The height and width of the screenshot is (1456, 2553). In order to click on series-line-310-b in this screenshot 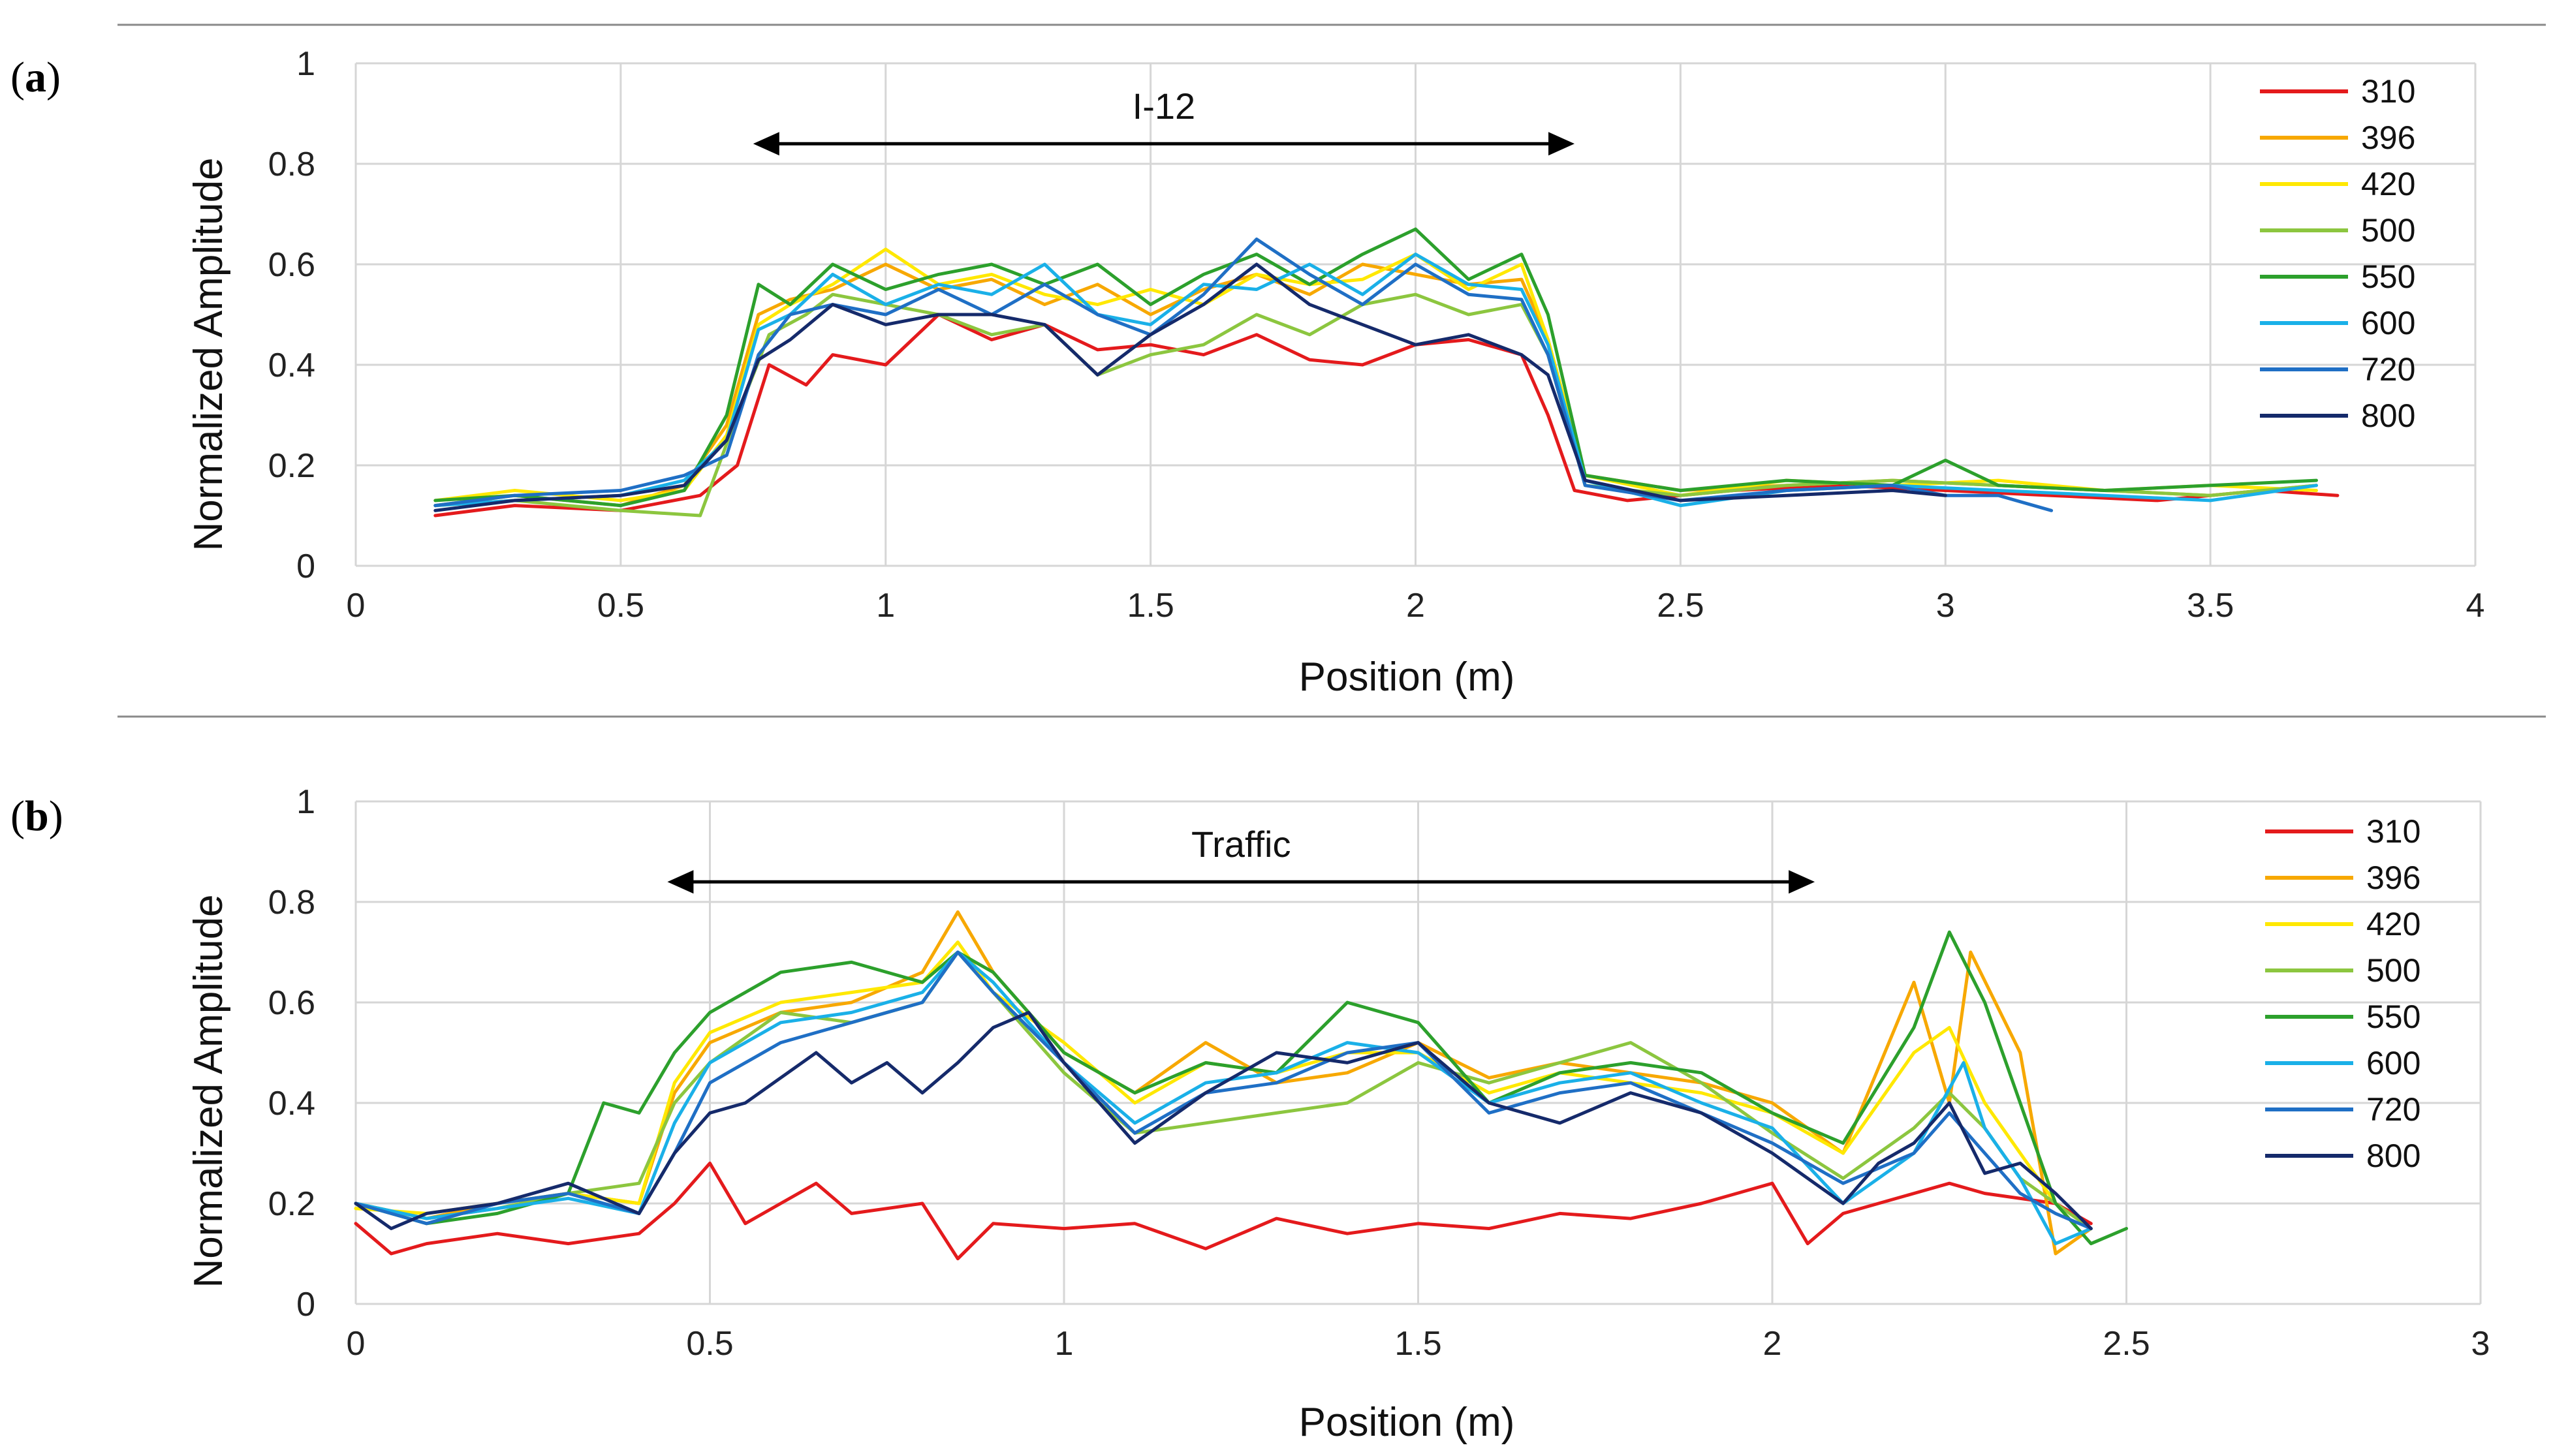, I will do `click(1223, 1211)`.